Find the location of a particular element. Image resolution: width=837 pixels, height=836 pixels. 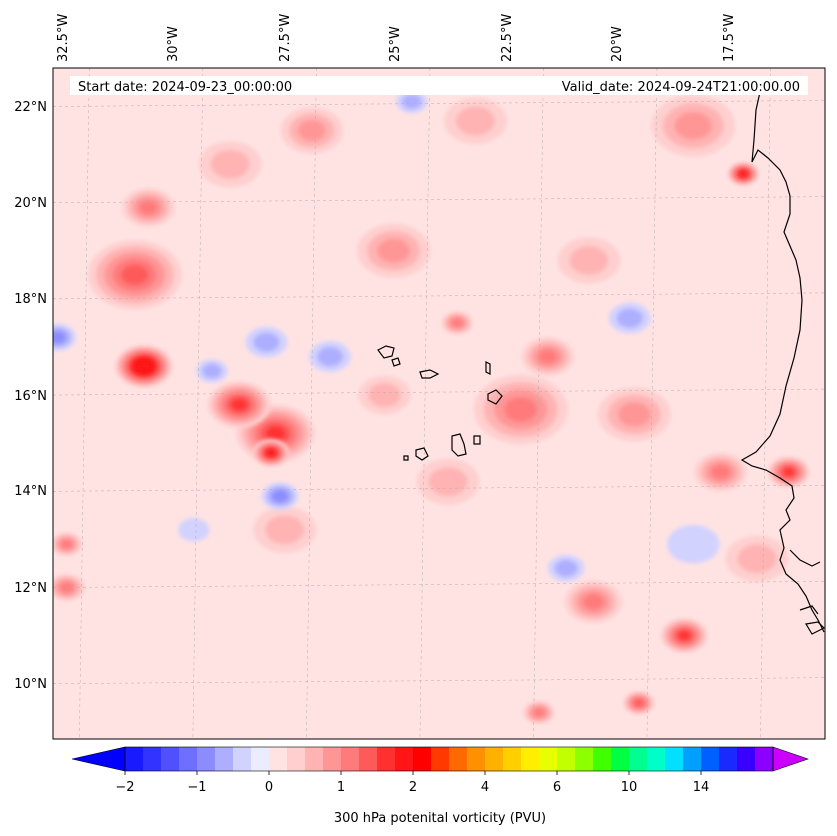

lat-label-14n: 14°N is located at coordinates (30, 491).